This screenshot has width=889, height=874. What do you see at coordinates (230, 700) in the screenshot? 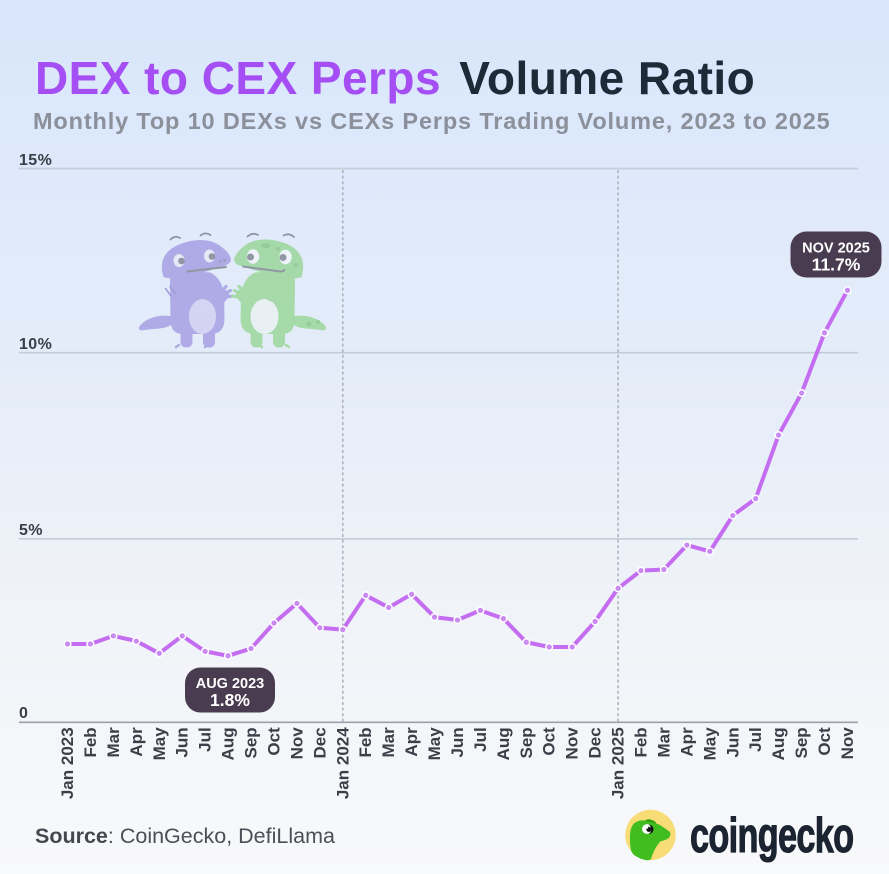
I see `svg-text: 1.8%` at bounding box center [230, 700].